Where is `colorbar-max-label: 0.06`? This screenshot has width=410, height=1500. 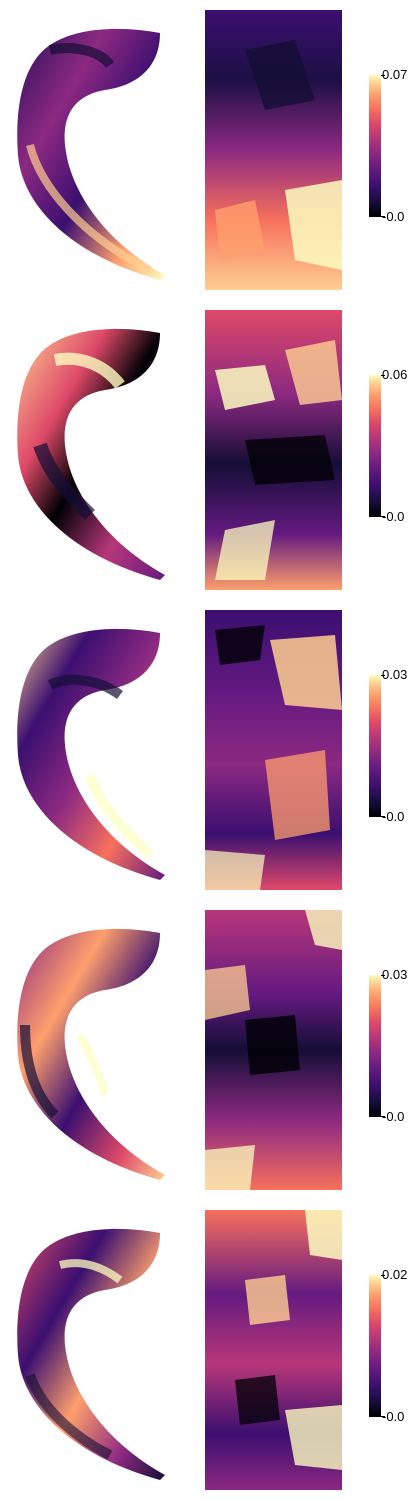
colorbar-max-label: 0.06 is located at coordinates (395, 374).